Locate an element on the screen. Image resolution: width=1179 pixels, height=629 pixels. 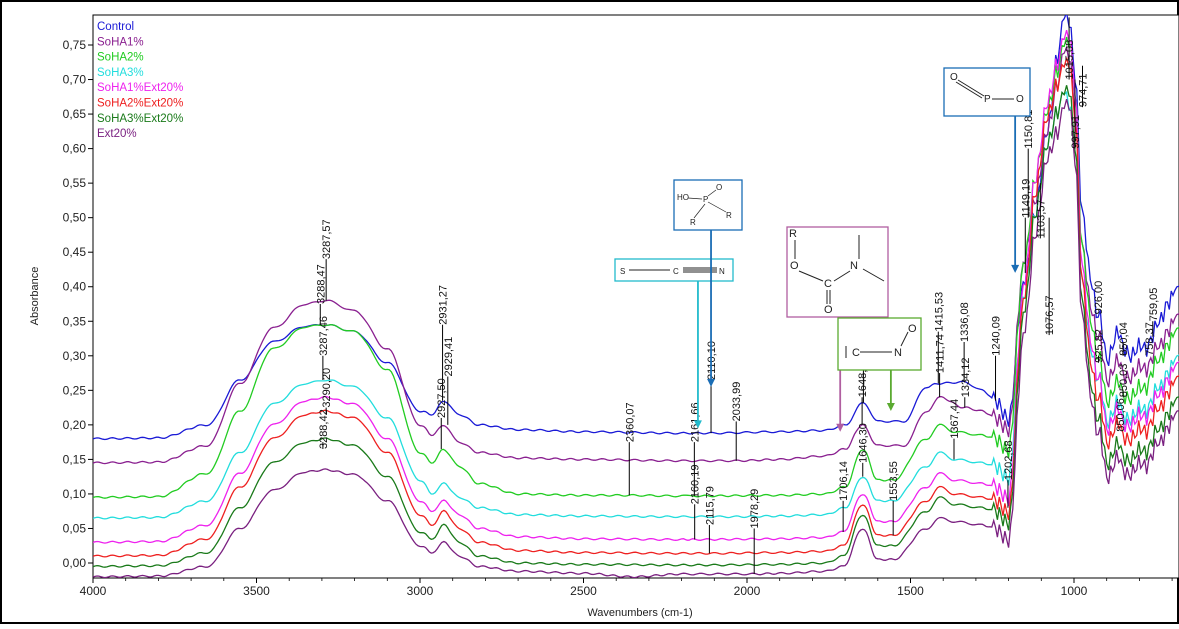
y-tick-label: 0,65 is located at coordinates (75, 114).